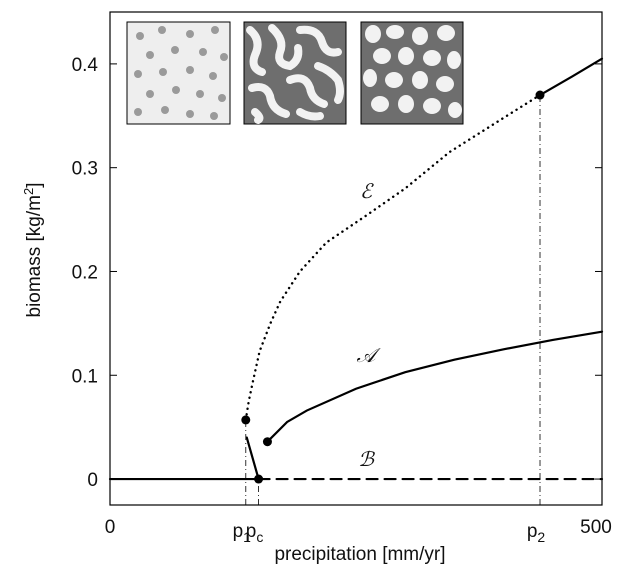  I want to click on x-tick-label-sub: 2, so click(541, 537).